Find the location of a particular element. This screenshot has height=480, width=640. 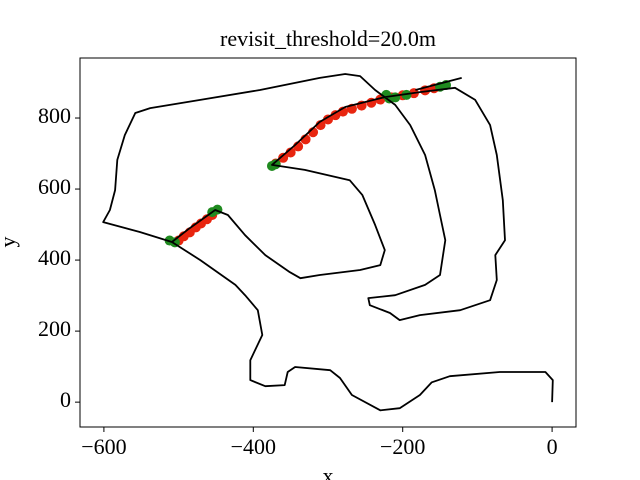

x-tick-label: −200 is located at coordinates (402, 446).